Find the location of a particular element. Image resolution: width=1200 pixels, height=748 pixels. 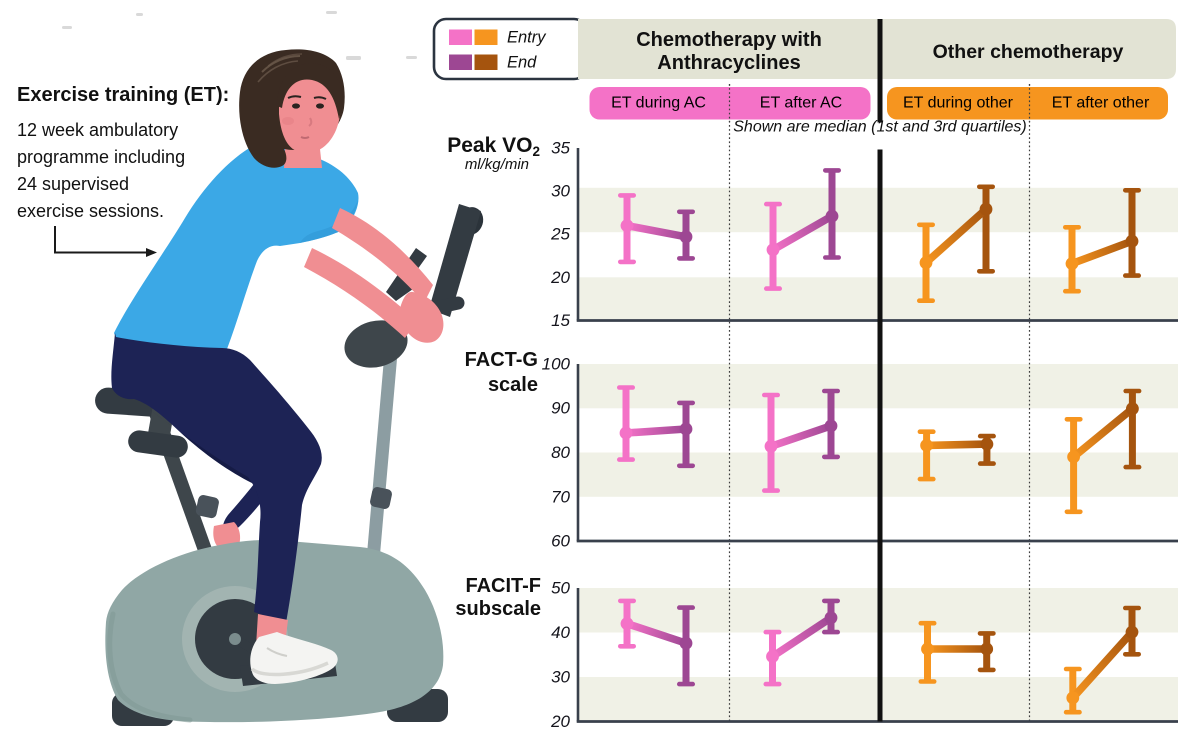

svg-text: ET after AC is located at coordinates (801, 103).